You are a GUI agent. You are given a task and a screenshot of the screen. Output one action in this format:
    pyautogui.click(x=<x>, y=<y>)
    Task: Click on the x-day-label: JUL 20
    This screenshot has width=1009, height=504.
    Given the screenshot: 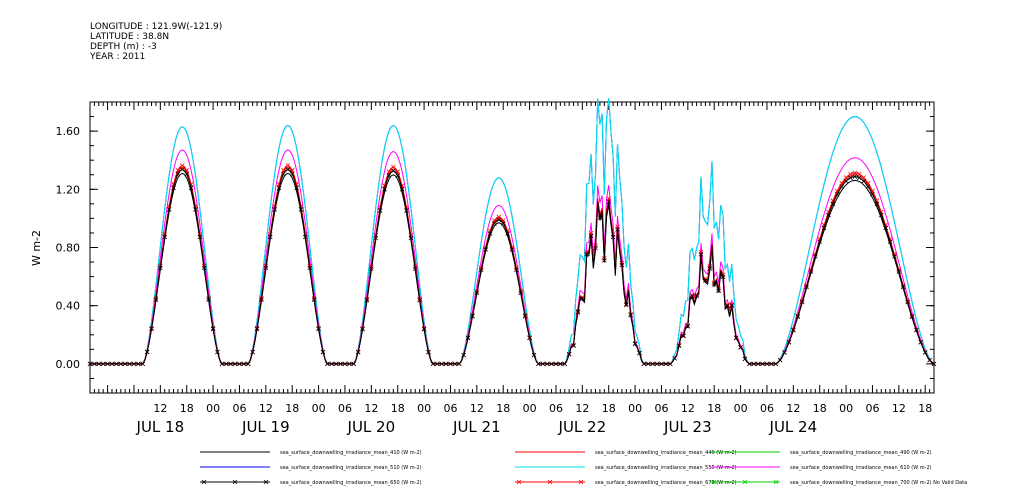 What is the action you would take?
    pyautogui.click(x=371, y=427)
    